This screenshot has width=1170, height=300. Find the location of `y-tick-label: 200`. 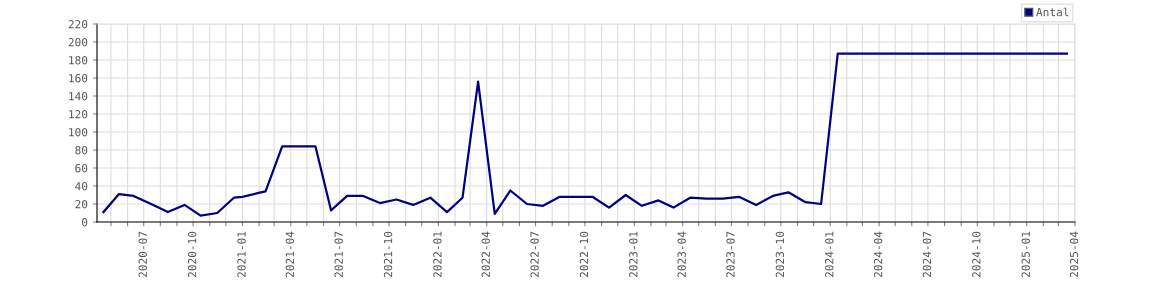

y-tick-label: 200 is located at coordinates (78, 42).